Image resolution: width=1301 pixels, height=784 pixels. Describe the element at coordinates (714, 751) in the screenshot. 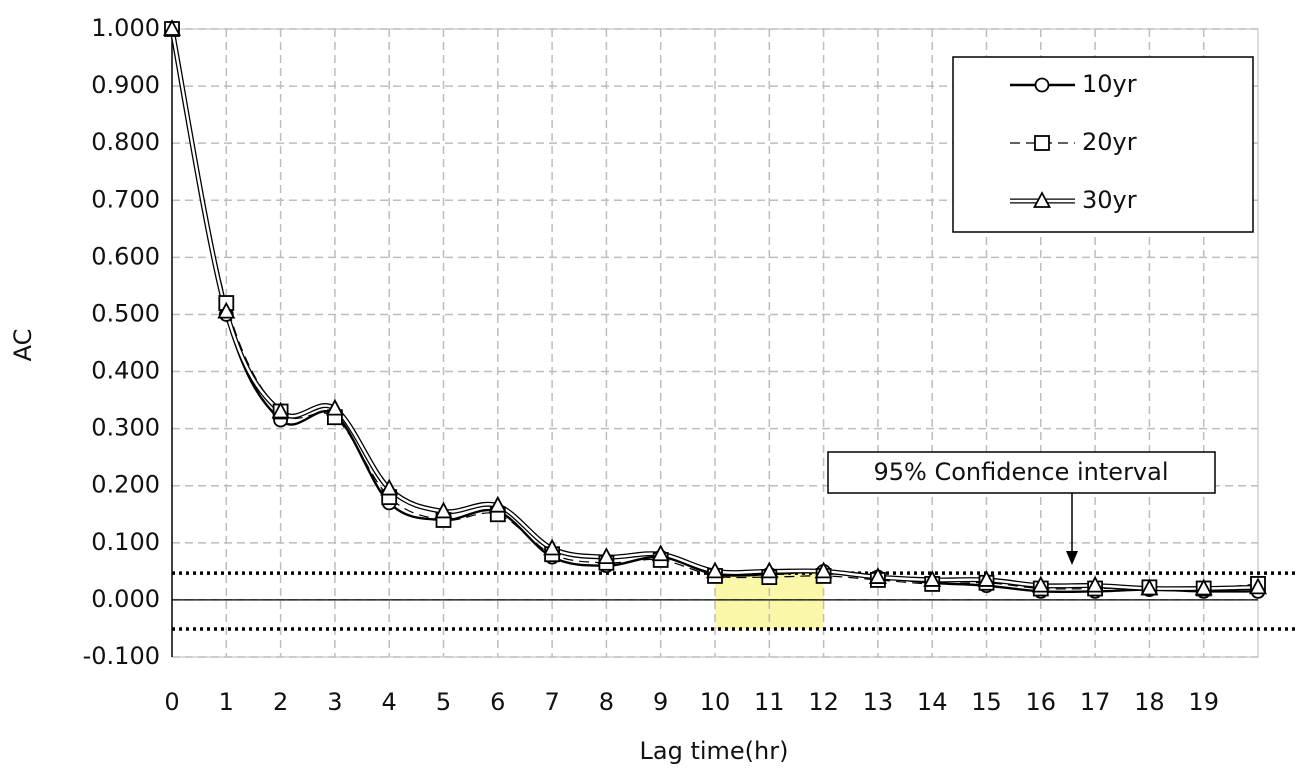

I see `x-axis-label: Lag time(hr)` at that location.